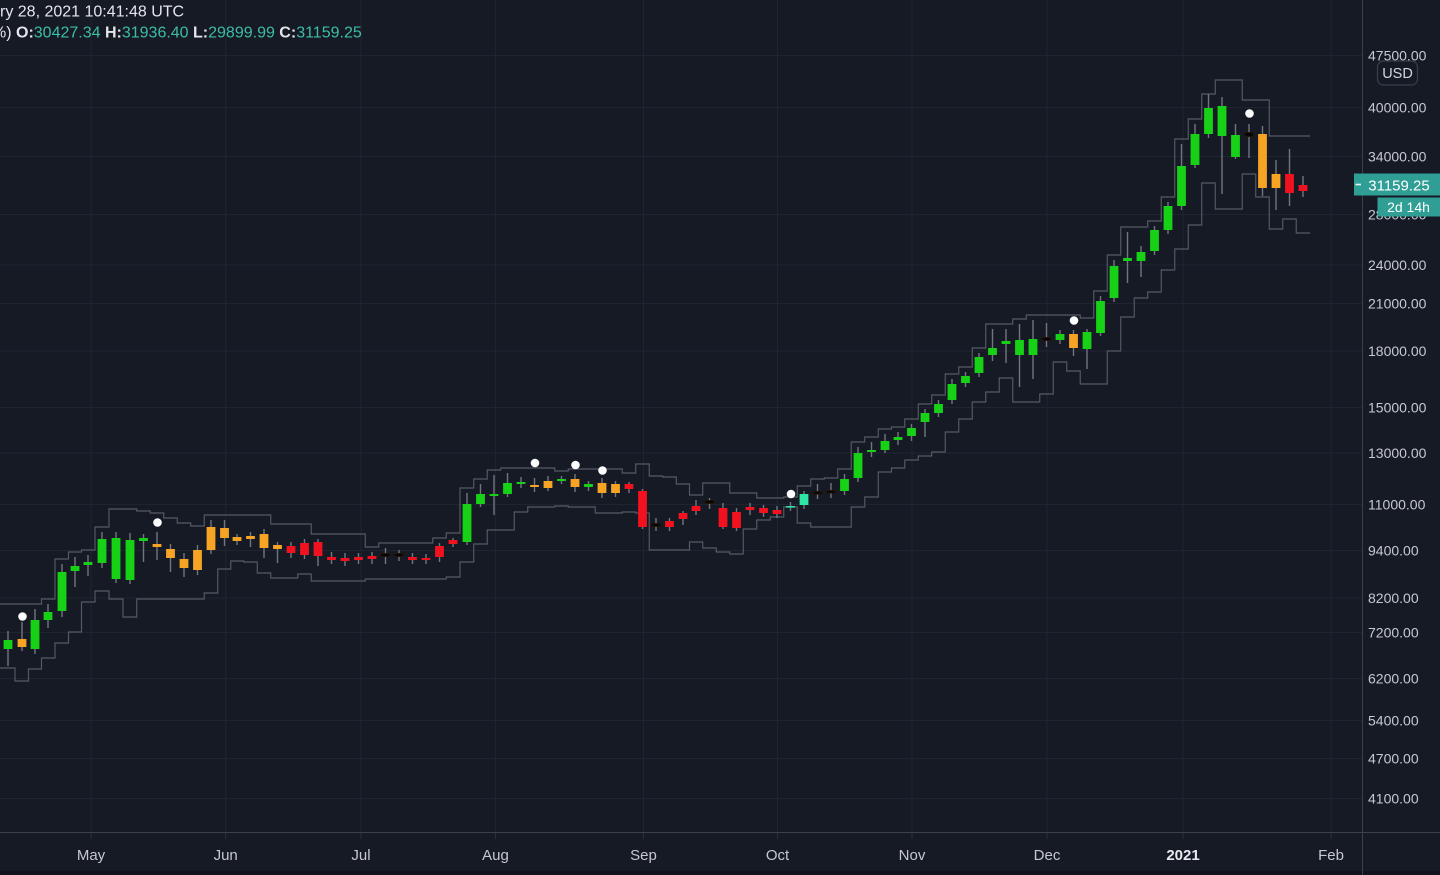  I want to click on svg-text: Sep, so click(643, 855).